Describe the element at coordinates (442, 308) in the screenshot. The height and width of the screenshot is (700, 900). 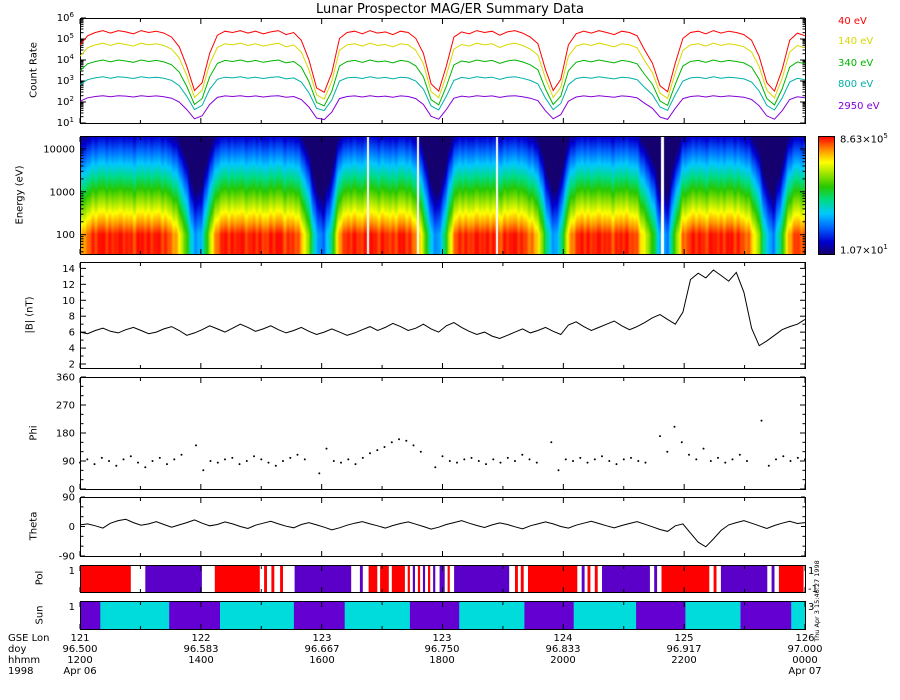
I see `bmag-line` at that location.